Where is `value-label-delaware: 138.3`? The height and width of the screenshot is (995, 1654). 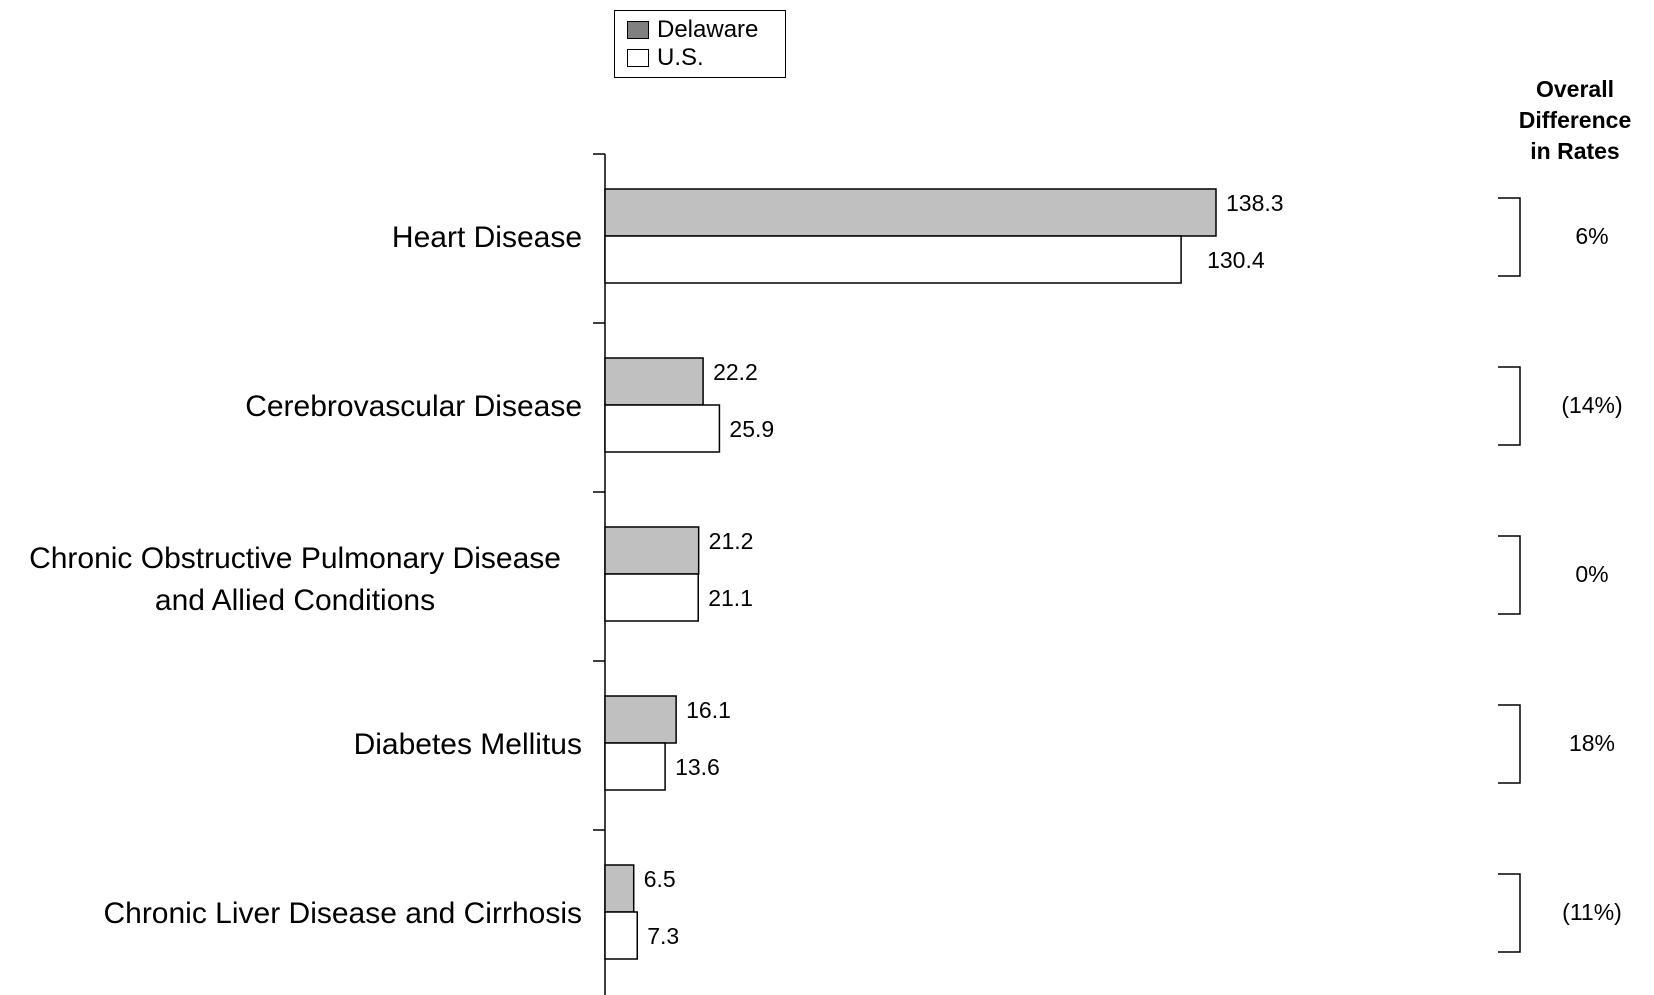
value-label-delaware: 138.3 is located at coordinates (1255, 203).